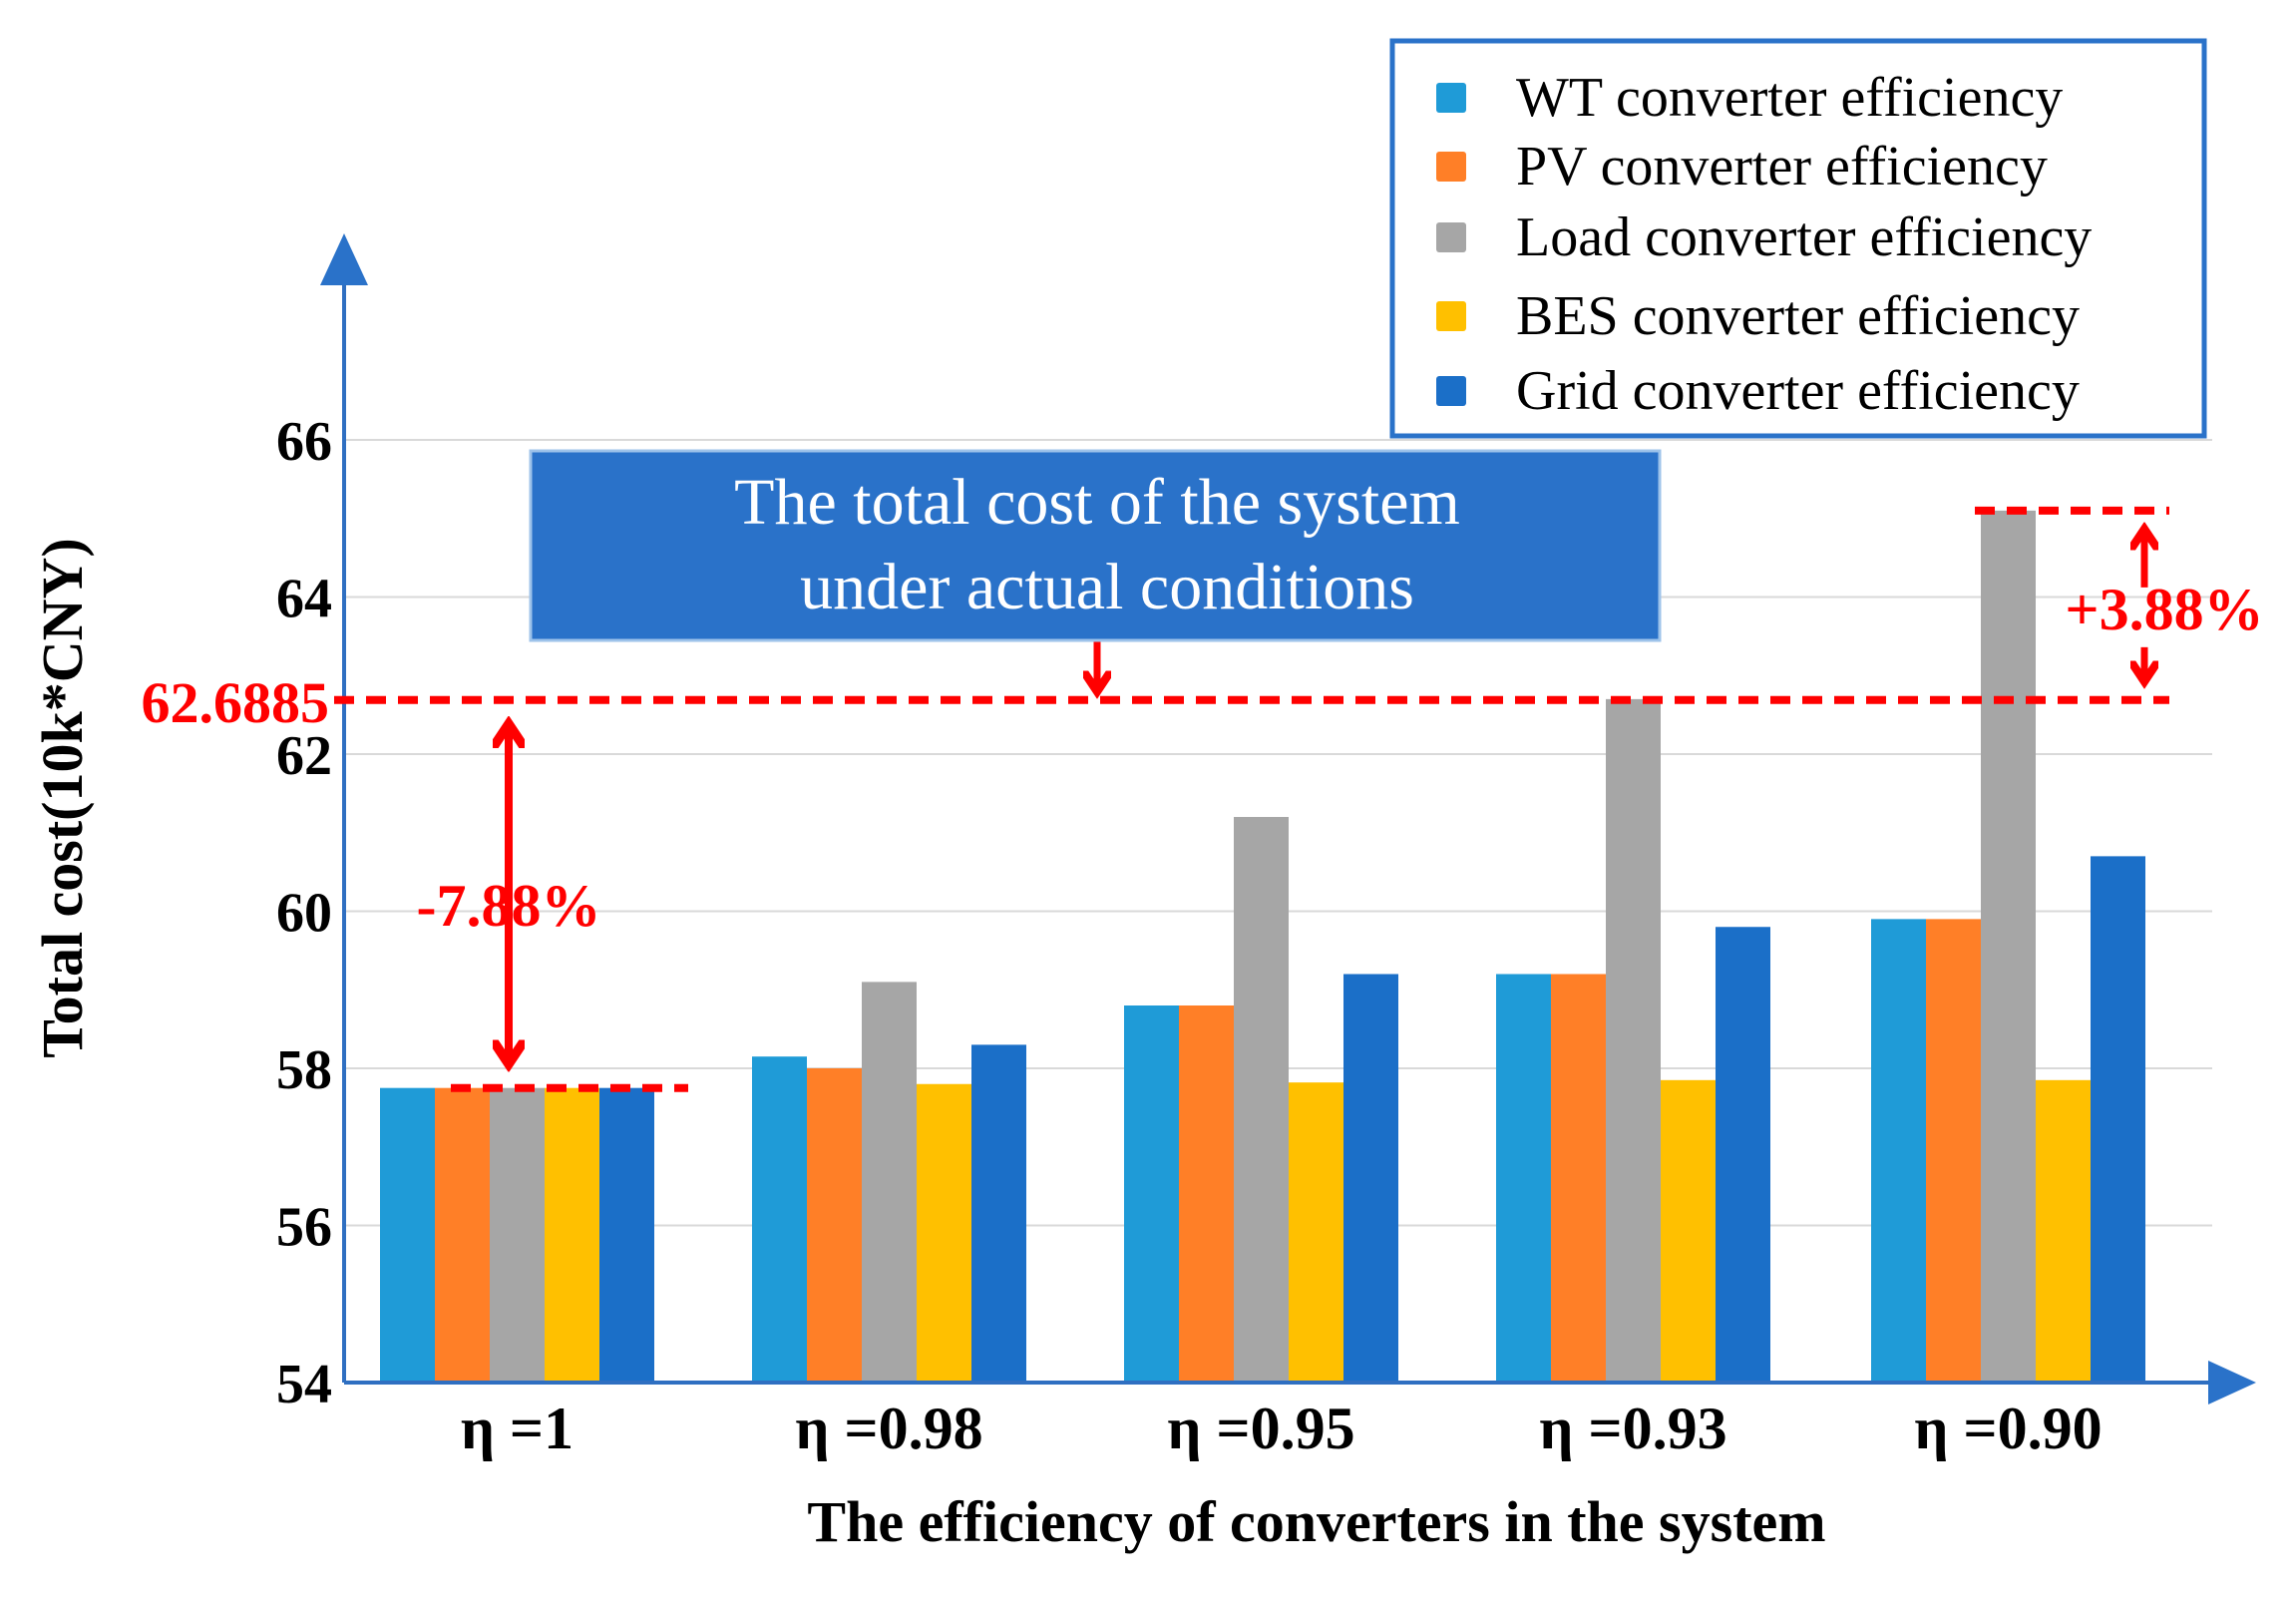 The image size is (2296, 1601). Describe the element at coordinates (517, 1428) in the screenshot. I see `x-tick-label: η =1` at that location.